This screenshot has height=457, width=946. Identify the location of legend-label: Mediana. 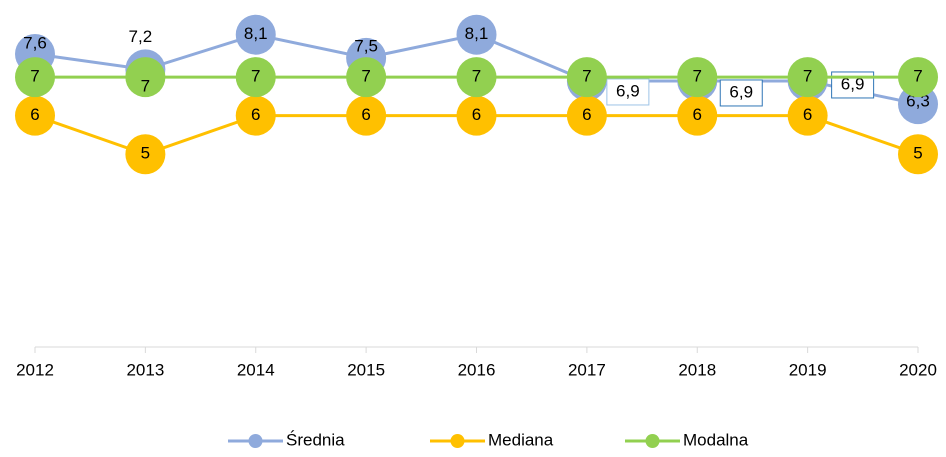
(521, 439).